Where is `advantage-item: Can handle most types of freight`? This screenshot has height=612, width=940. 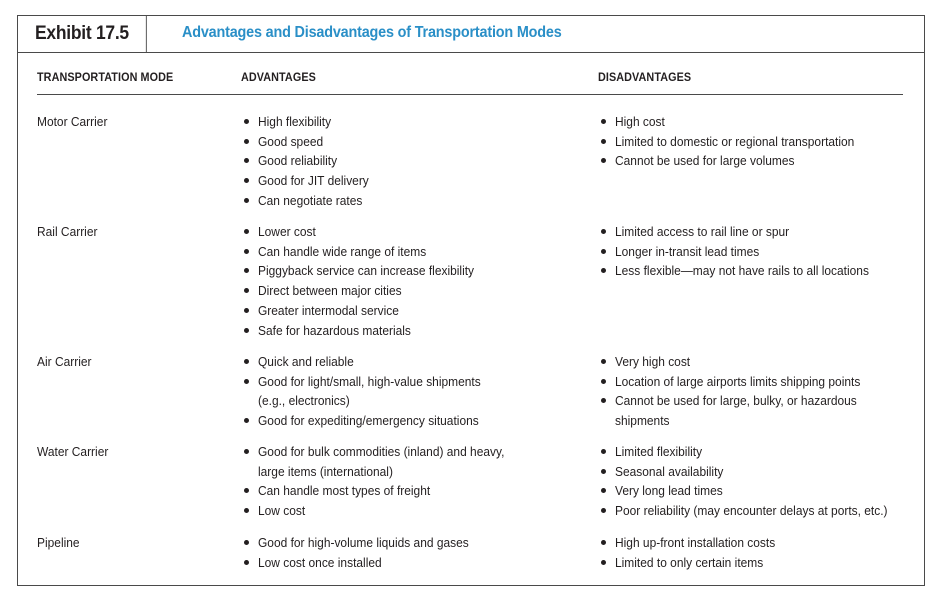 advantage-item: Can handle most types of freight is located at coordinates (401, 491).